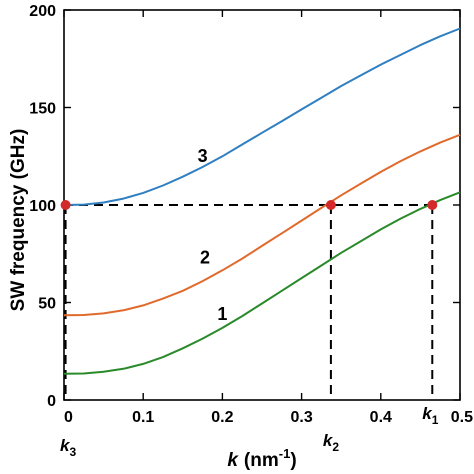 The height and width of the screenshot is (474, 474). I want to click on x-tick-label: 0.1, so click(143, 417).